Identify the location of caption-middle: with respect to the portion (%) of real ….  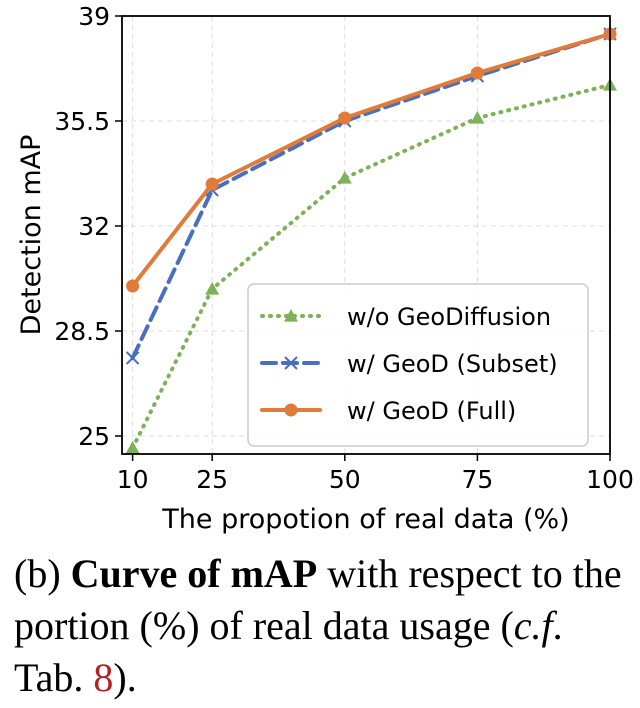
(318, 599).